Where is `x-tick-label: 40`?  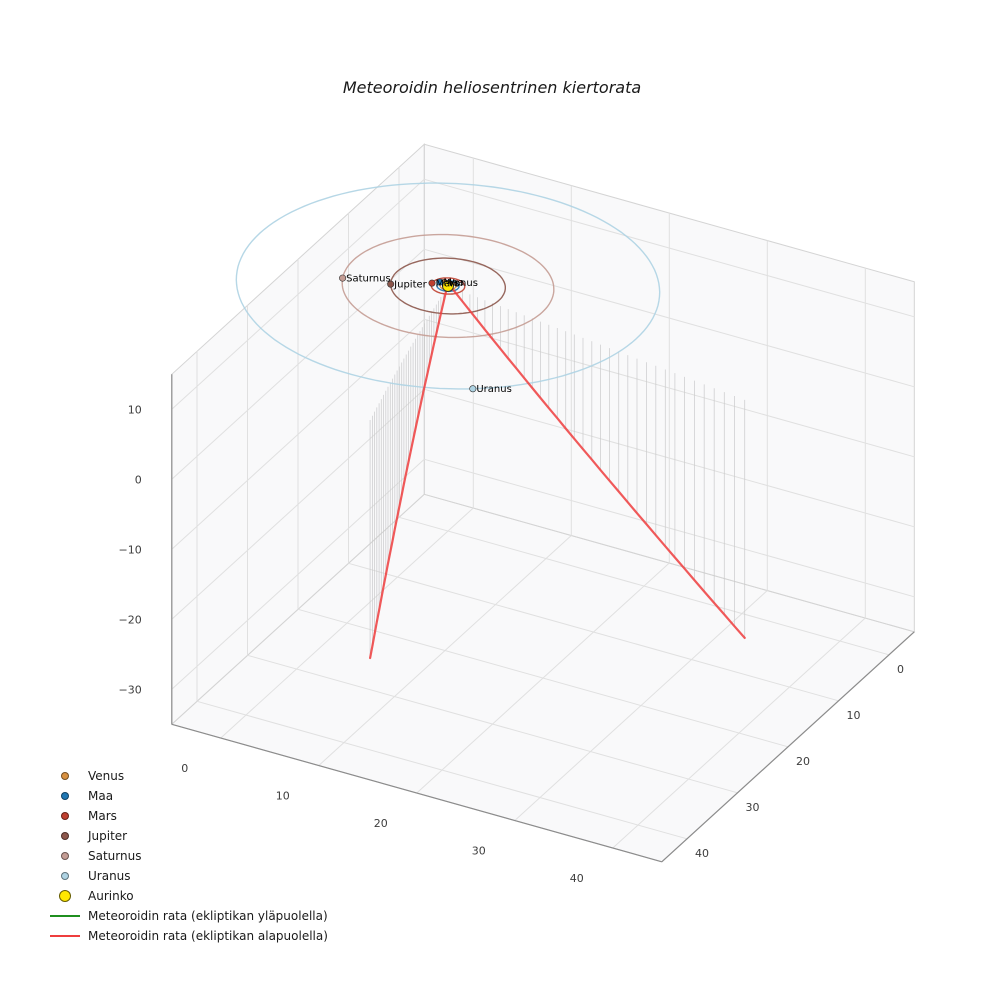
x-tick-label: 40 is located at coordinates (577, 878).